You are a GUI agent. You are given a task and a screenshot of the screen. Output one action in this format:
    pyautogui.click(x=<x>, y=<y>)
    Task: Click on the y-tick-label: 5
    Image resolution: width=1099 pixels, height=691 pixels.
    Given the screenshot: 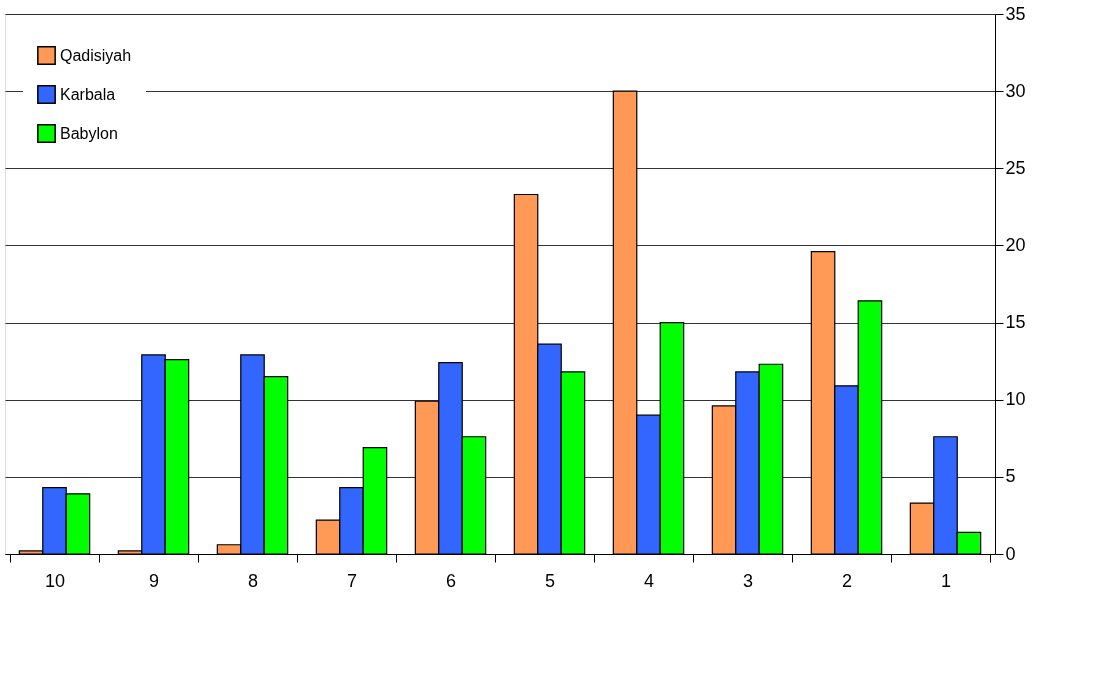 What is the action you would take?
    pyautogui.click(x=1010, y=476)
    